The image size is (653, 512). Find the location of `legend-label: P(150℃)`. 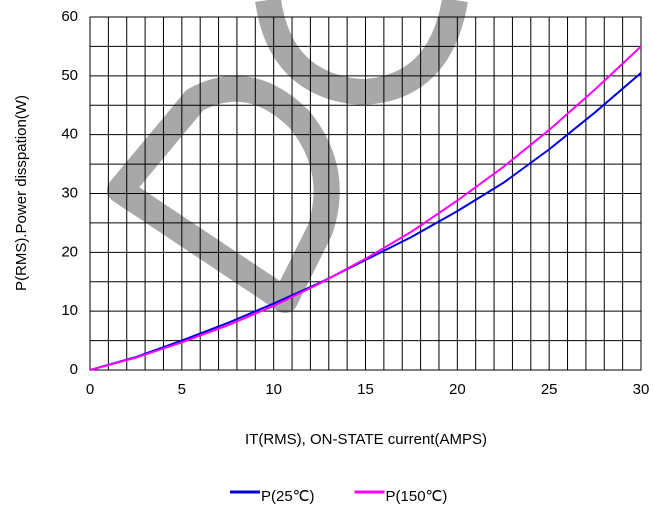

legend-label: P(150℃) is located at coordinates (417, 496).